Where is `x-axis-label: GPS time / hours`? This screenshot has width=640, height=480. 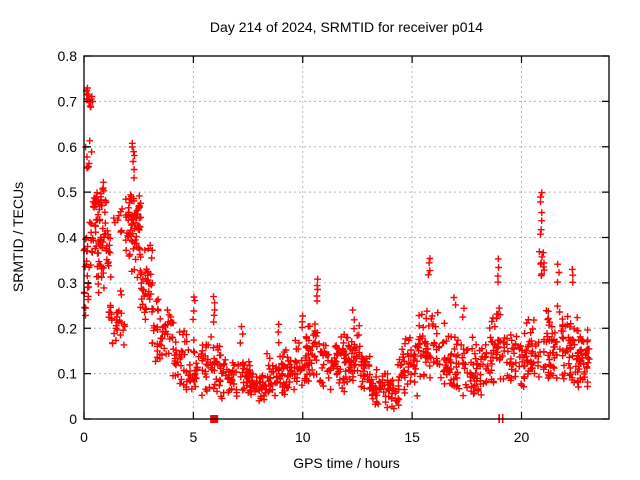 x-axis-label: GPS time / hours is located at coordinates (346, 463).